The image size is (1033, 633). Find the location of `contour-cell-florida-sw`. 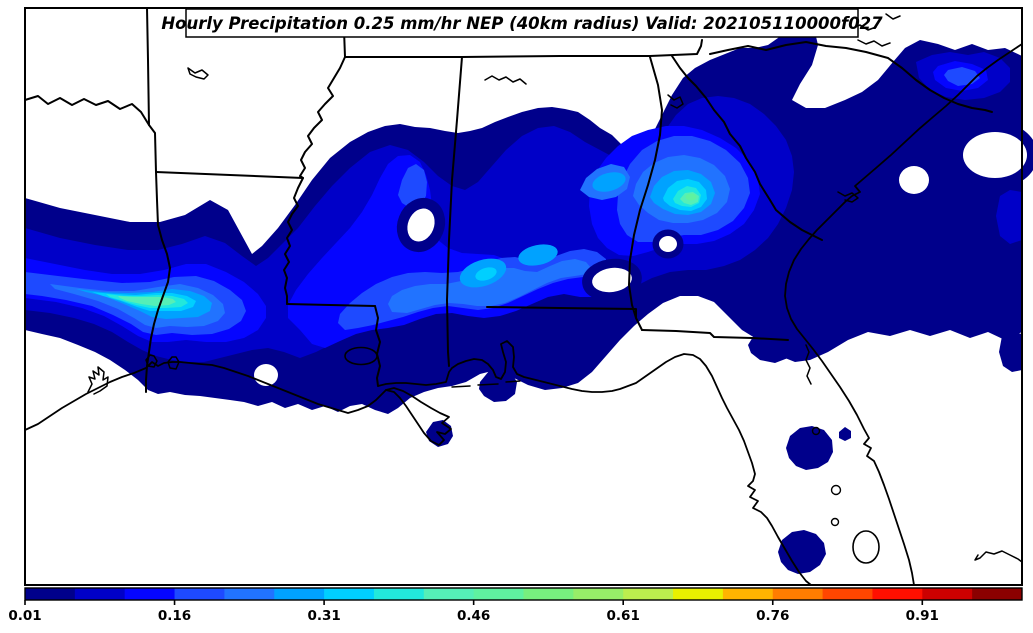

contour-cell-florida-sw is located at coordinates (802, 552).